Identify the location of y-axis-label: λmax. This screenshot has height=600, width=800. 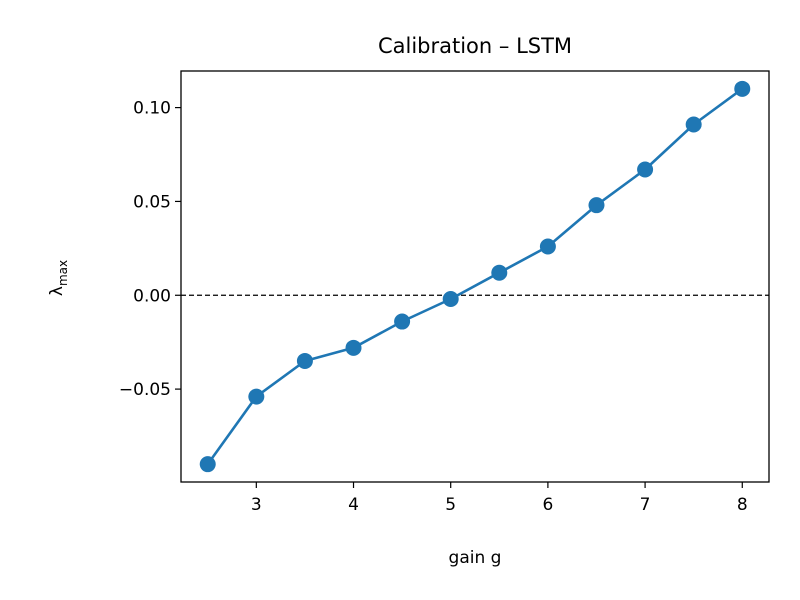
(58, 278).